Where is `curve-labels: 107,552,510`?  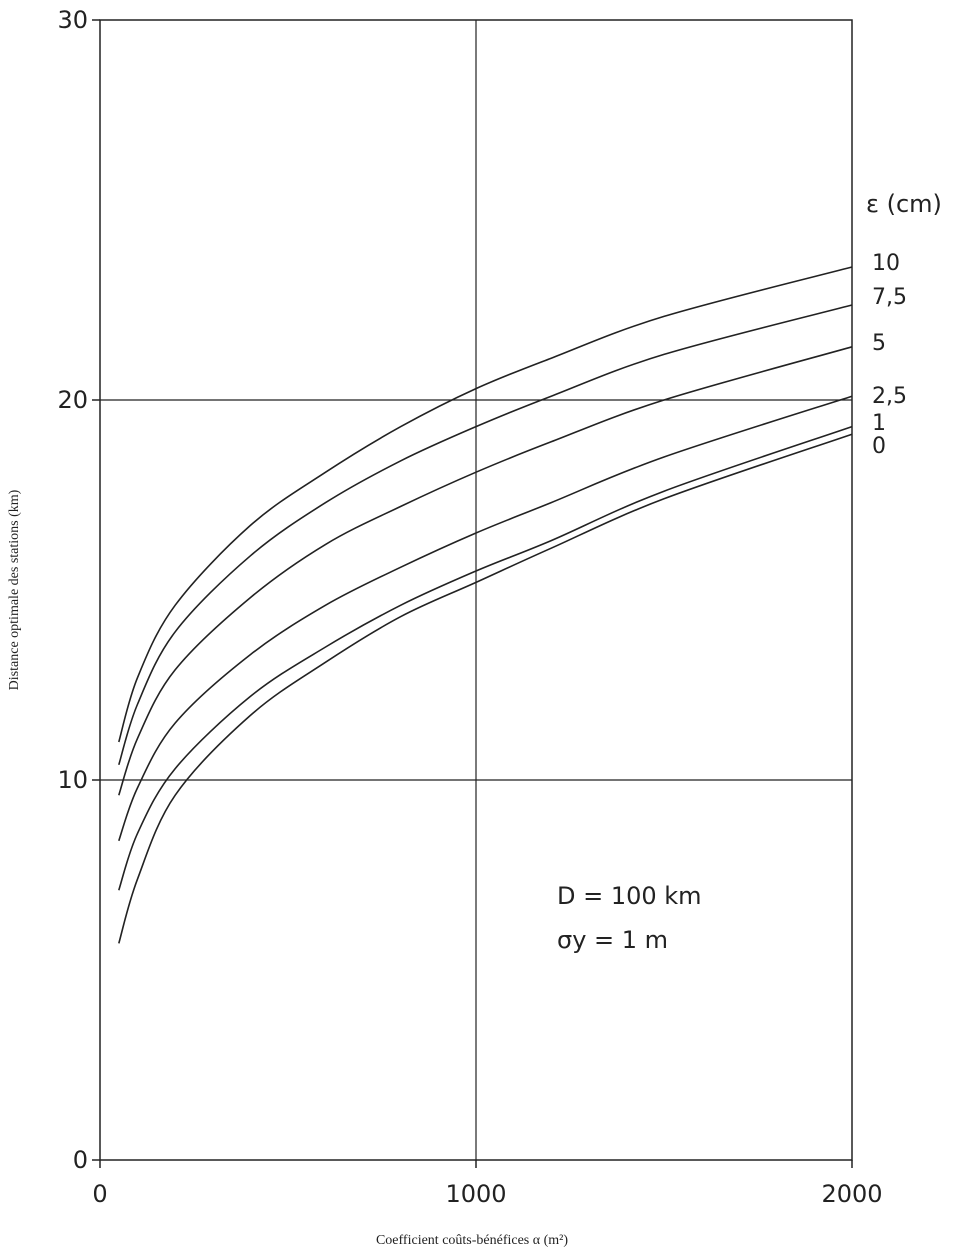
curve-labels: 107,552,510 is located at coordinates (889, 355).